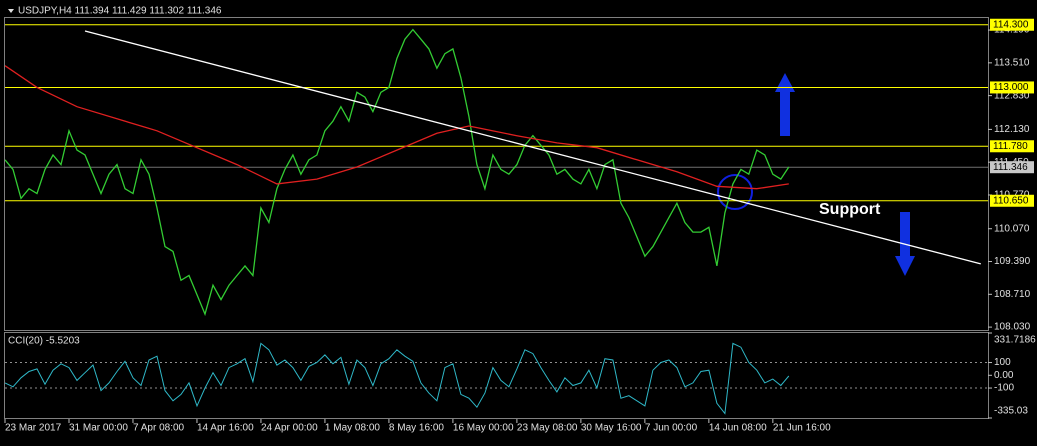 The image size is (1037, 446). What do you see at coordinates (671, 428) in the screenshot?
I see `x-tick-label: 7 Jun 00:00` at bounding box center [671, 428].